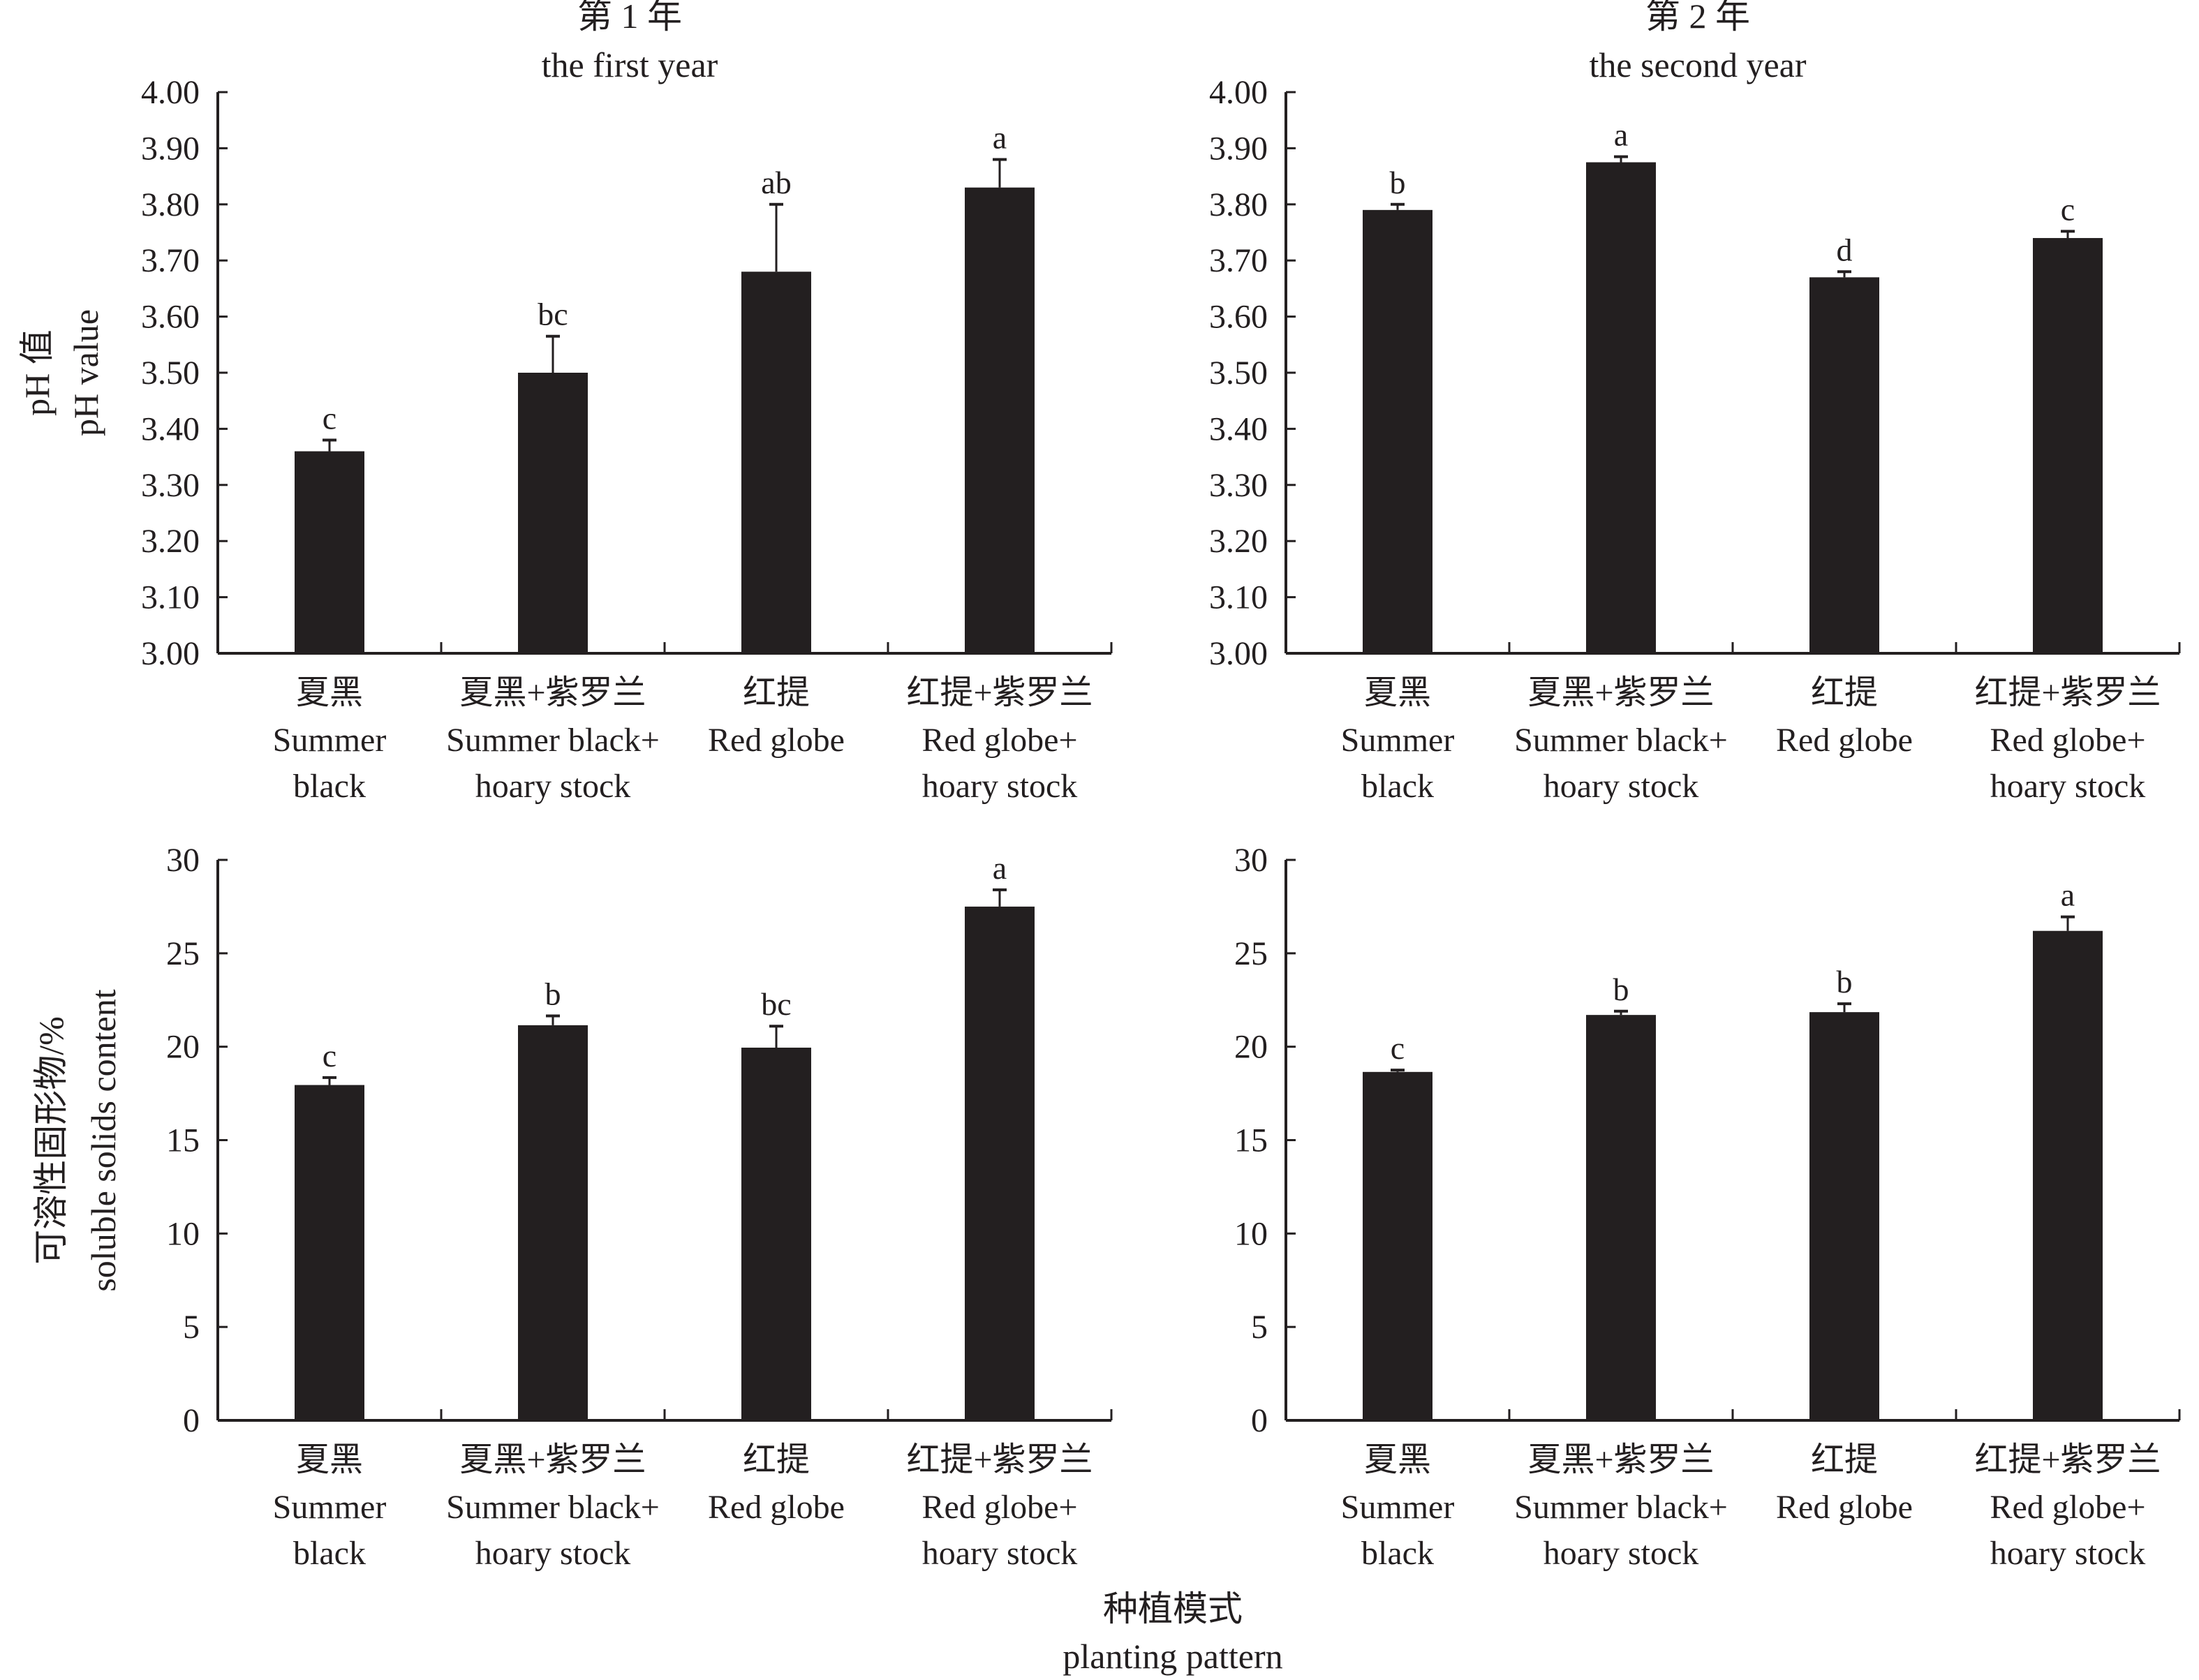 Image resolution: width=2199 pixels, height=1680 pixels. Describe the element at coordinates (630, 18) in the screenshot. I see `panel-title-cn: 第 1 年` at that location.